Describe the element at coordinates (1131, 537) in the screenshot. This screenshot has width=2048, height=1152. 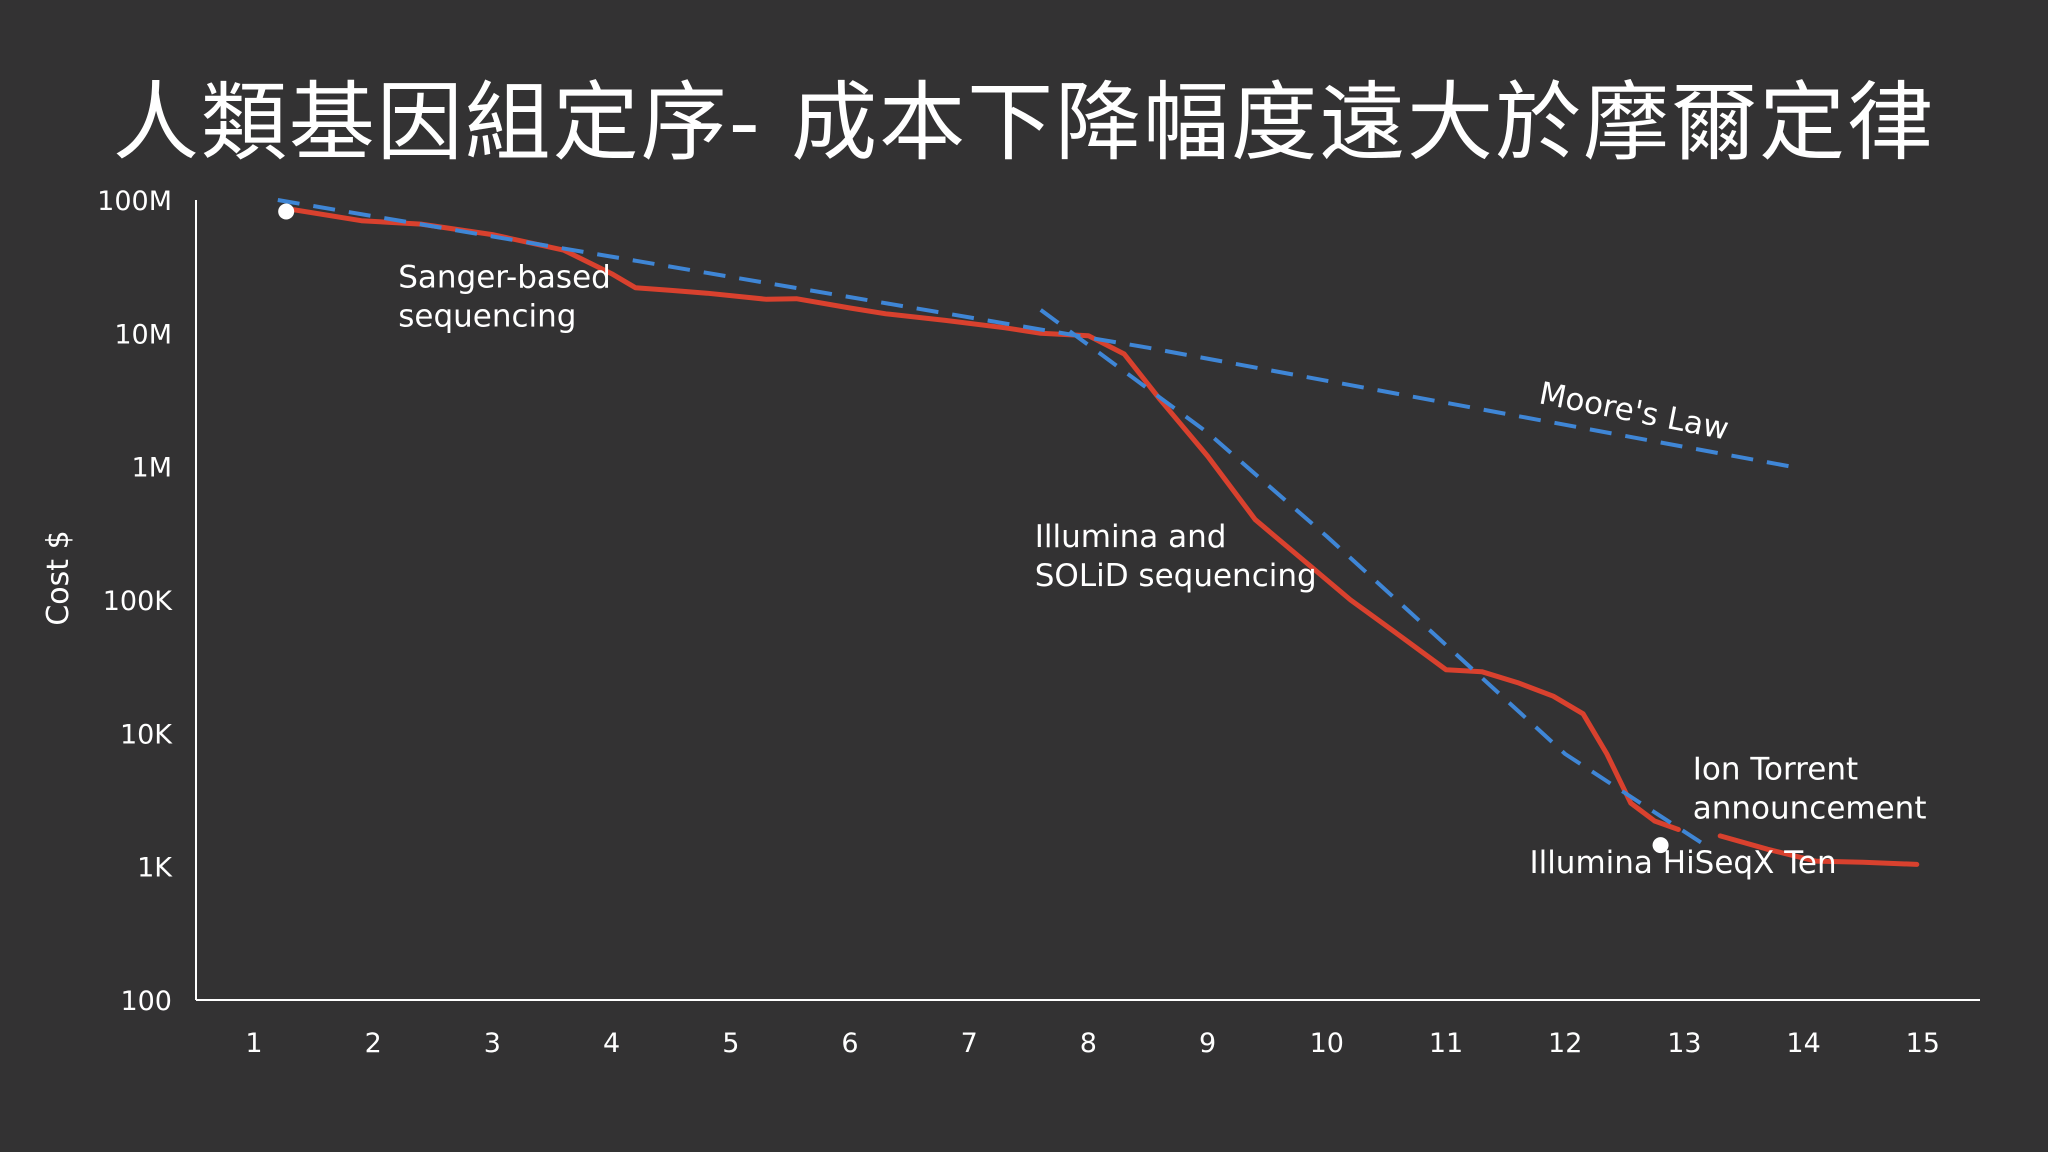
I see `annotation-line: Illumina and` at that location.